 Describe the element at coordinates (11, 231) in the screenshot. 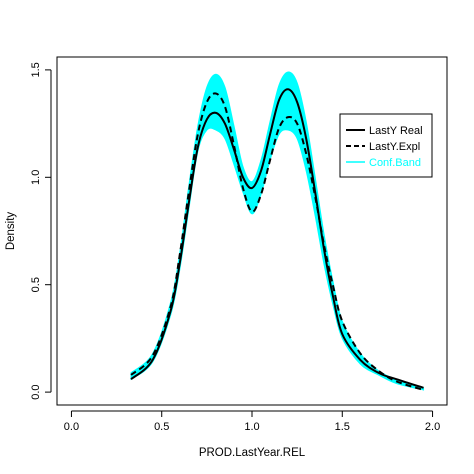

I see `y-axis-title: Density` at that location.